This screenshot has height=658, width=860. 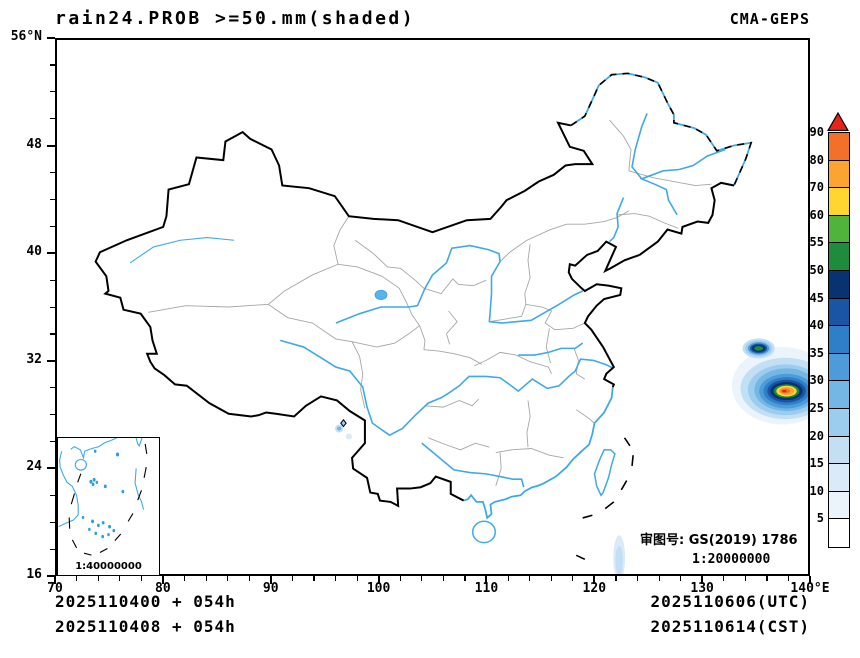 What do you see at coordinates (816, 435) in the screenshot?
I see `colorbar-label: 20` at bounding box center [816, 435].